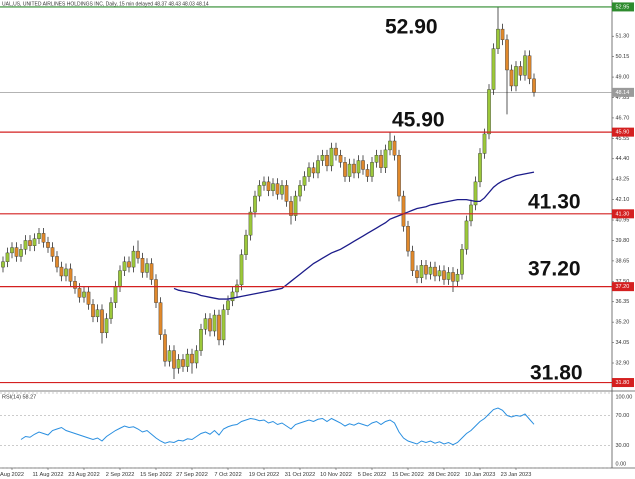  Describe the element at coordinates (19, 397) in the screenshot. I see `rsi-label: RSI(14) 58.27` at that location.